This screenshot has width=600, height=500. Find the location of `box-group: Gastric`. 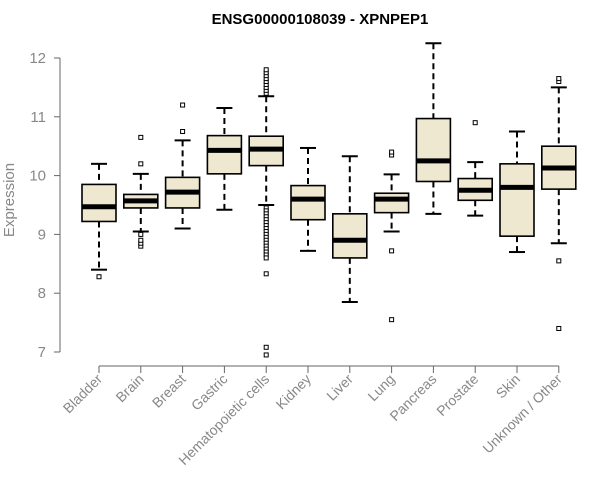

box-group: Gastric is located at coordinates (215, 259).